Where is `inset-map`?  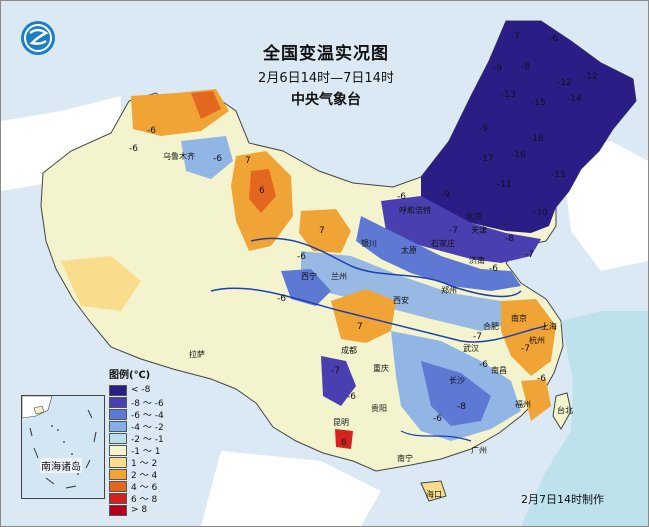 inset-map is located at coordinates (59, 442).